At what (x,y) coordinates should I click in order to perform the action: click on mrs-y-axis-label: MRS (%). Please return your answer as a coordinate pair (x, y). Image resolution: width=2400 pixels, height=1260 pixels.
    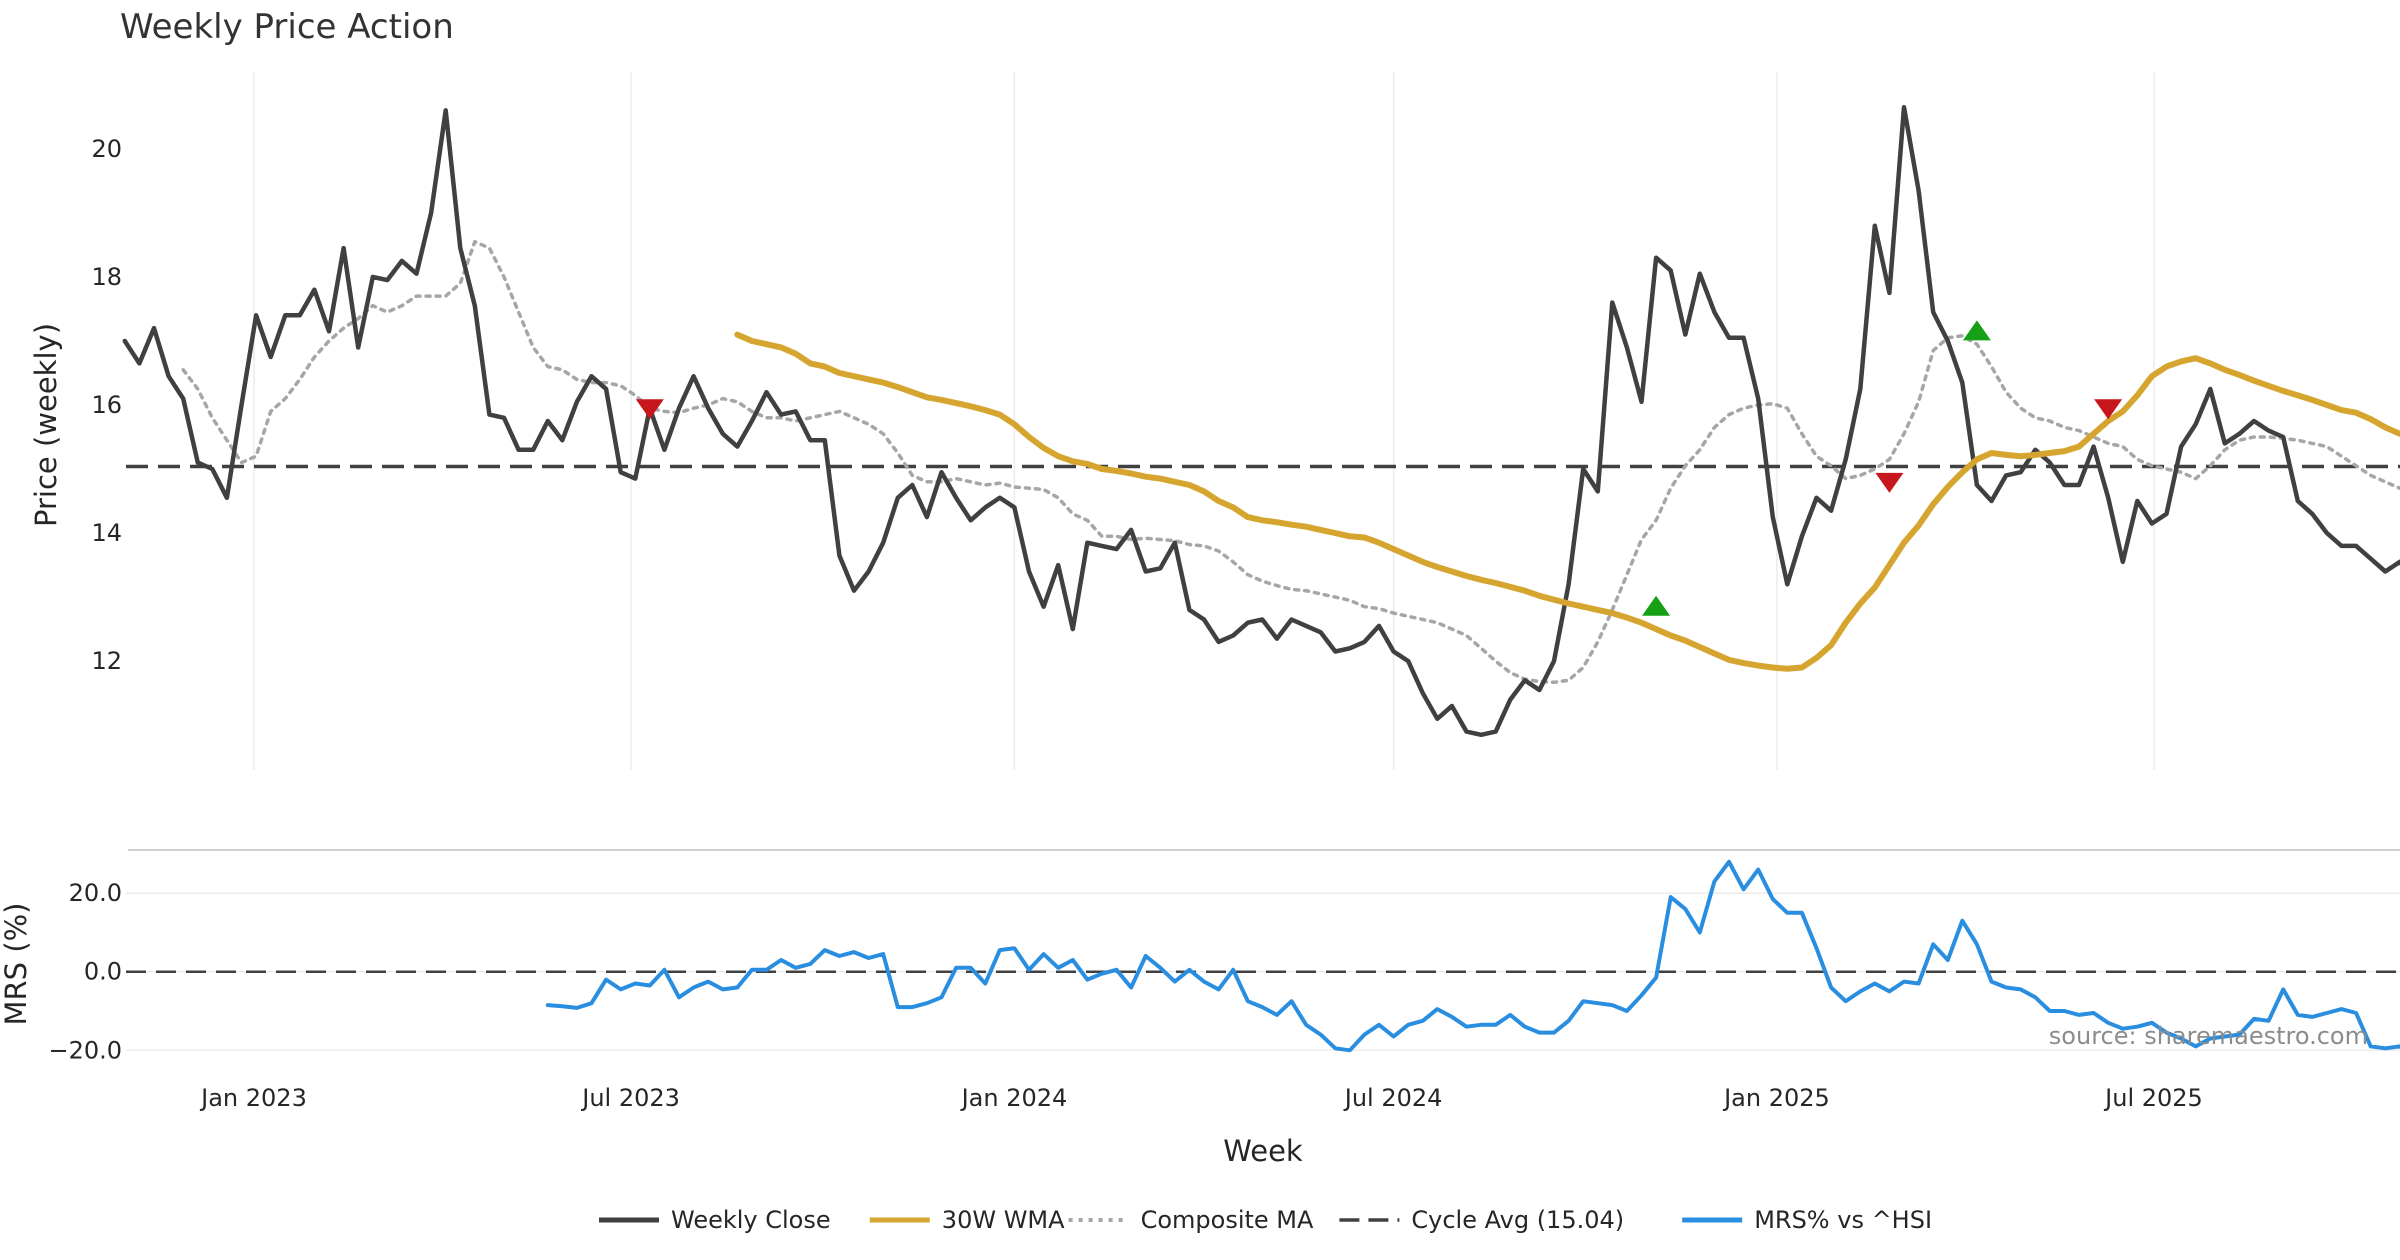
    Looking at the image, I should click on (16, 964).